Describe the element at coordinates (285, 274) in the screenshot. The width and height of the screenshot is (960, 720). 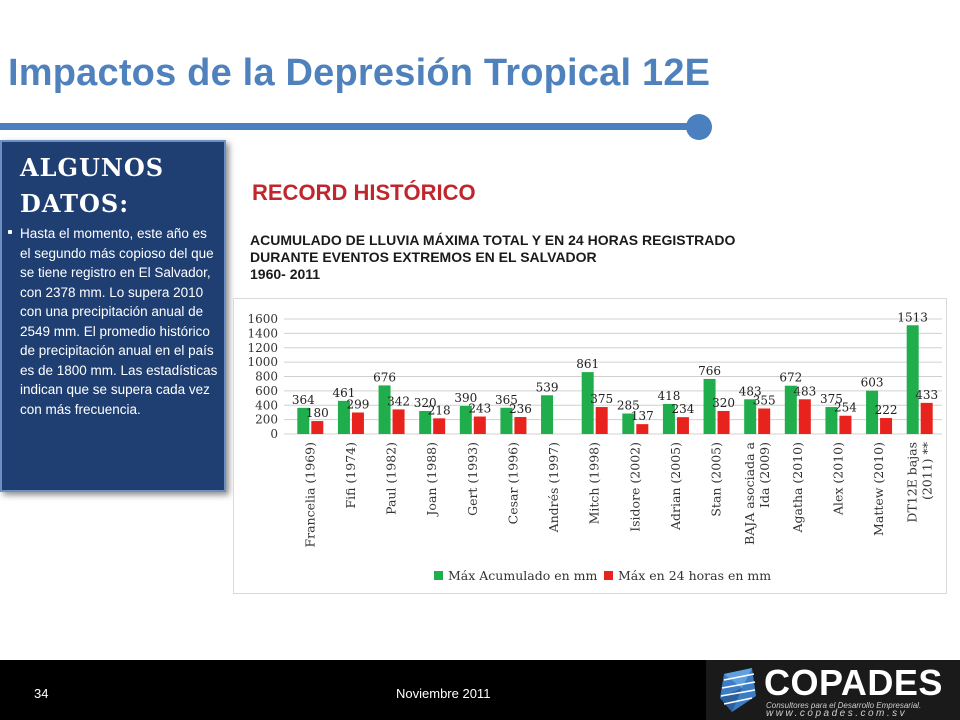
I see `subtitle-line-3: 1960- 2011` at that location.